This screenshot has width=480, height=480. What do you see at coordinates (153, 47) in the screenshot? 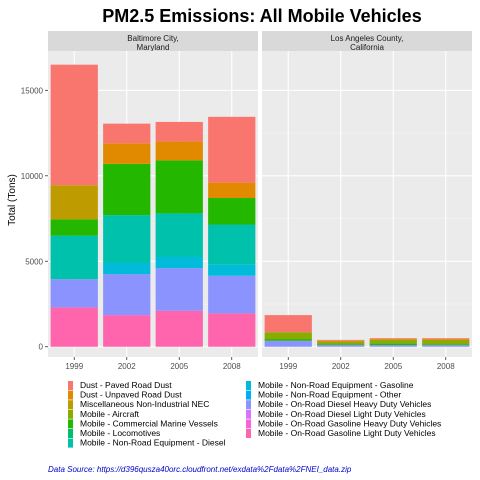
I see `facet-strip-label: Maryland` at bounding box center [153, 47].